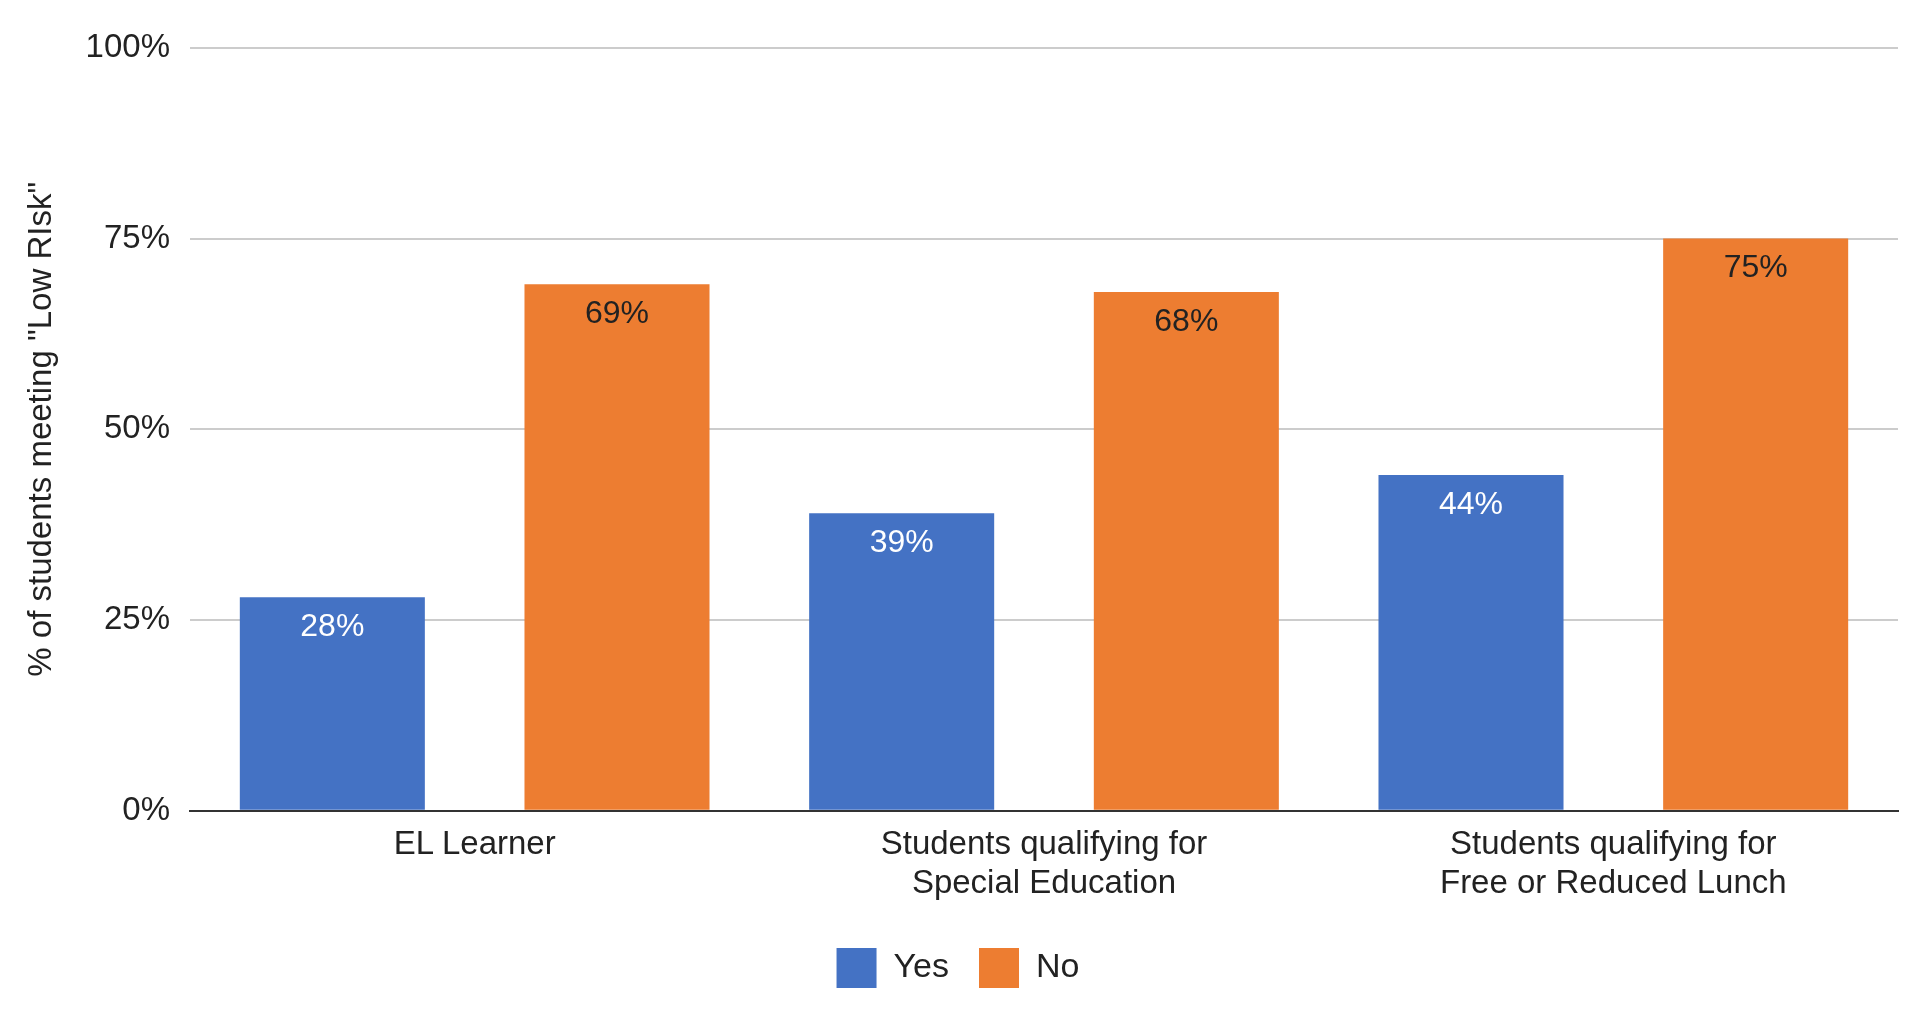 Image resolution: width=1928 pixels, height=1030 pixels. Describe the element at coordinates (332, 624) in the screenshot. I see `text: 28%` at that location.